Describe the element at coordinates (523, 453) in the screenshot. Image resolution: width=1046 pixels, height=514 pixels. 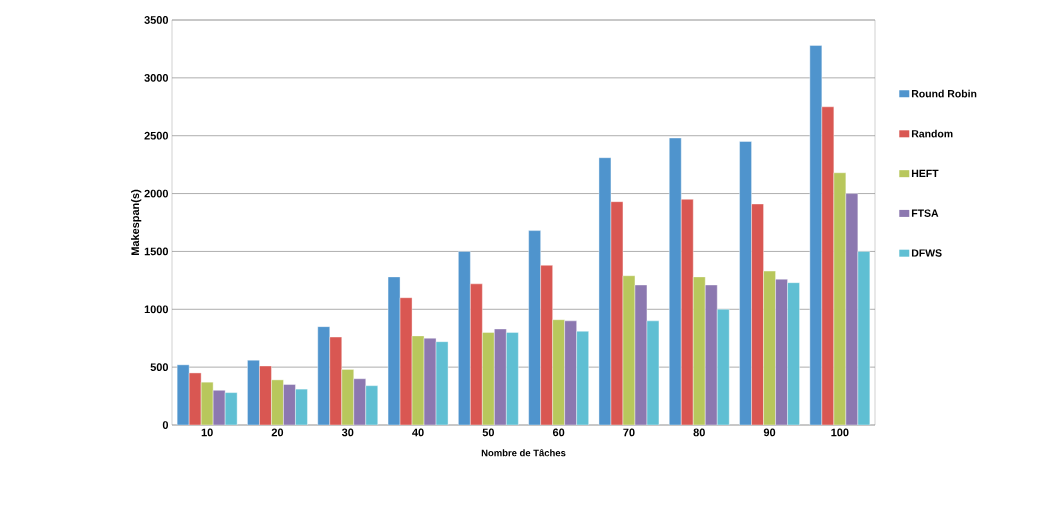
I see `x-axis-title: Nombre de Tâches` at that location.